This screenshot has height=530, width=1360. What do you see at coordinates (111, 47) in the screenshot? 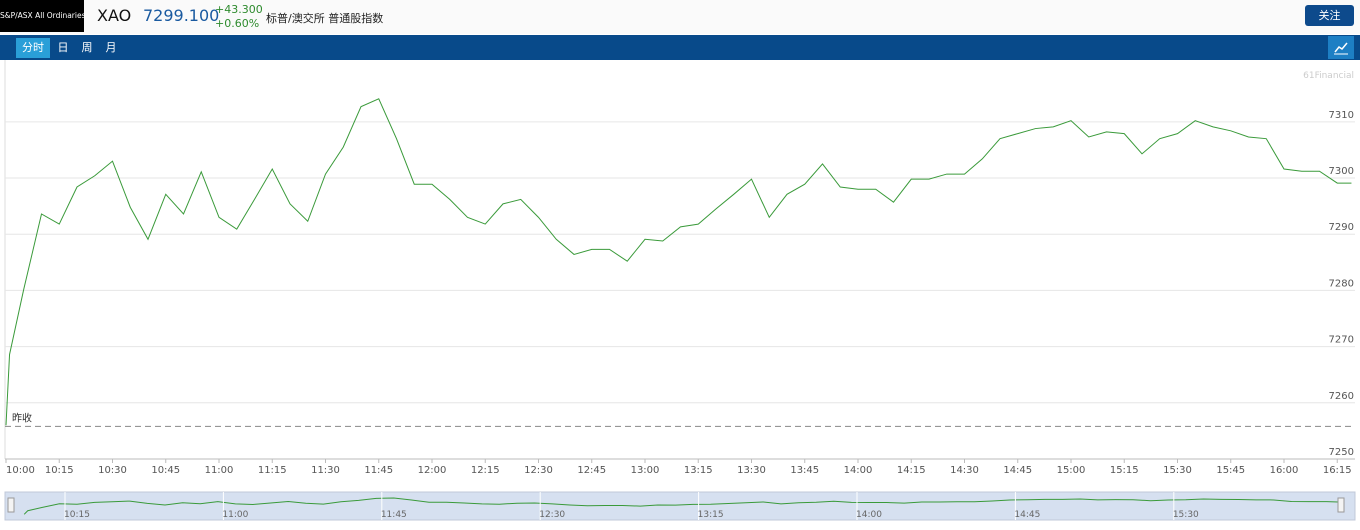
I see `tab: 月` at bounding box center [111, 47].